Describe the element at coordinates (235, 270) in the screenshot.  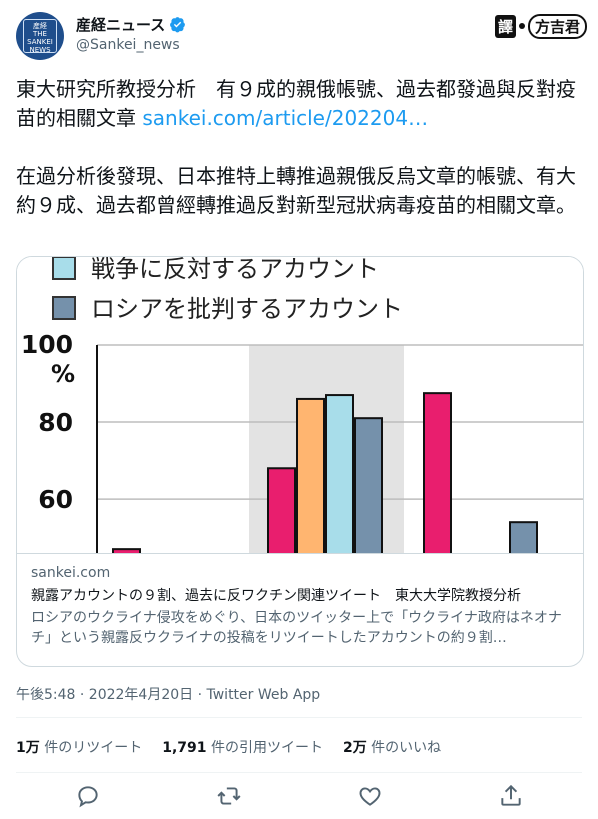
I see `legend-label: 戦争に反対するアカウント` at that location.